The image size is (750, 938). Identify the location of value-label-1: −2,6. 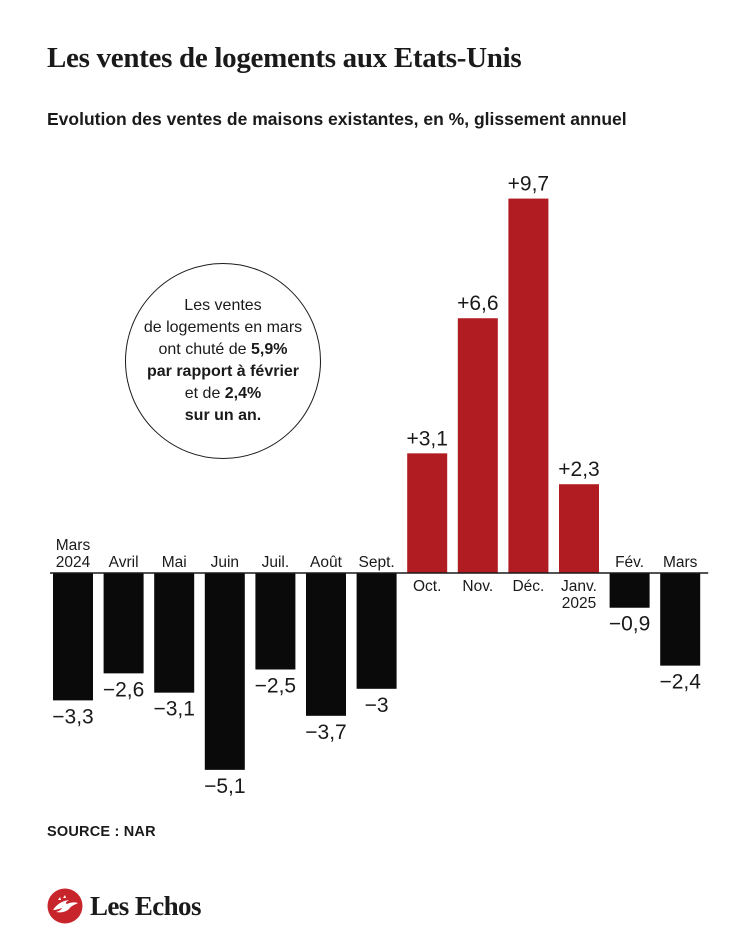
(123, 689).